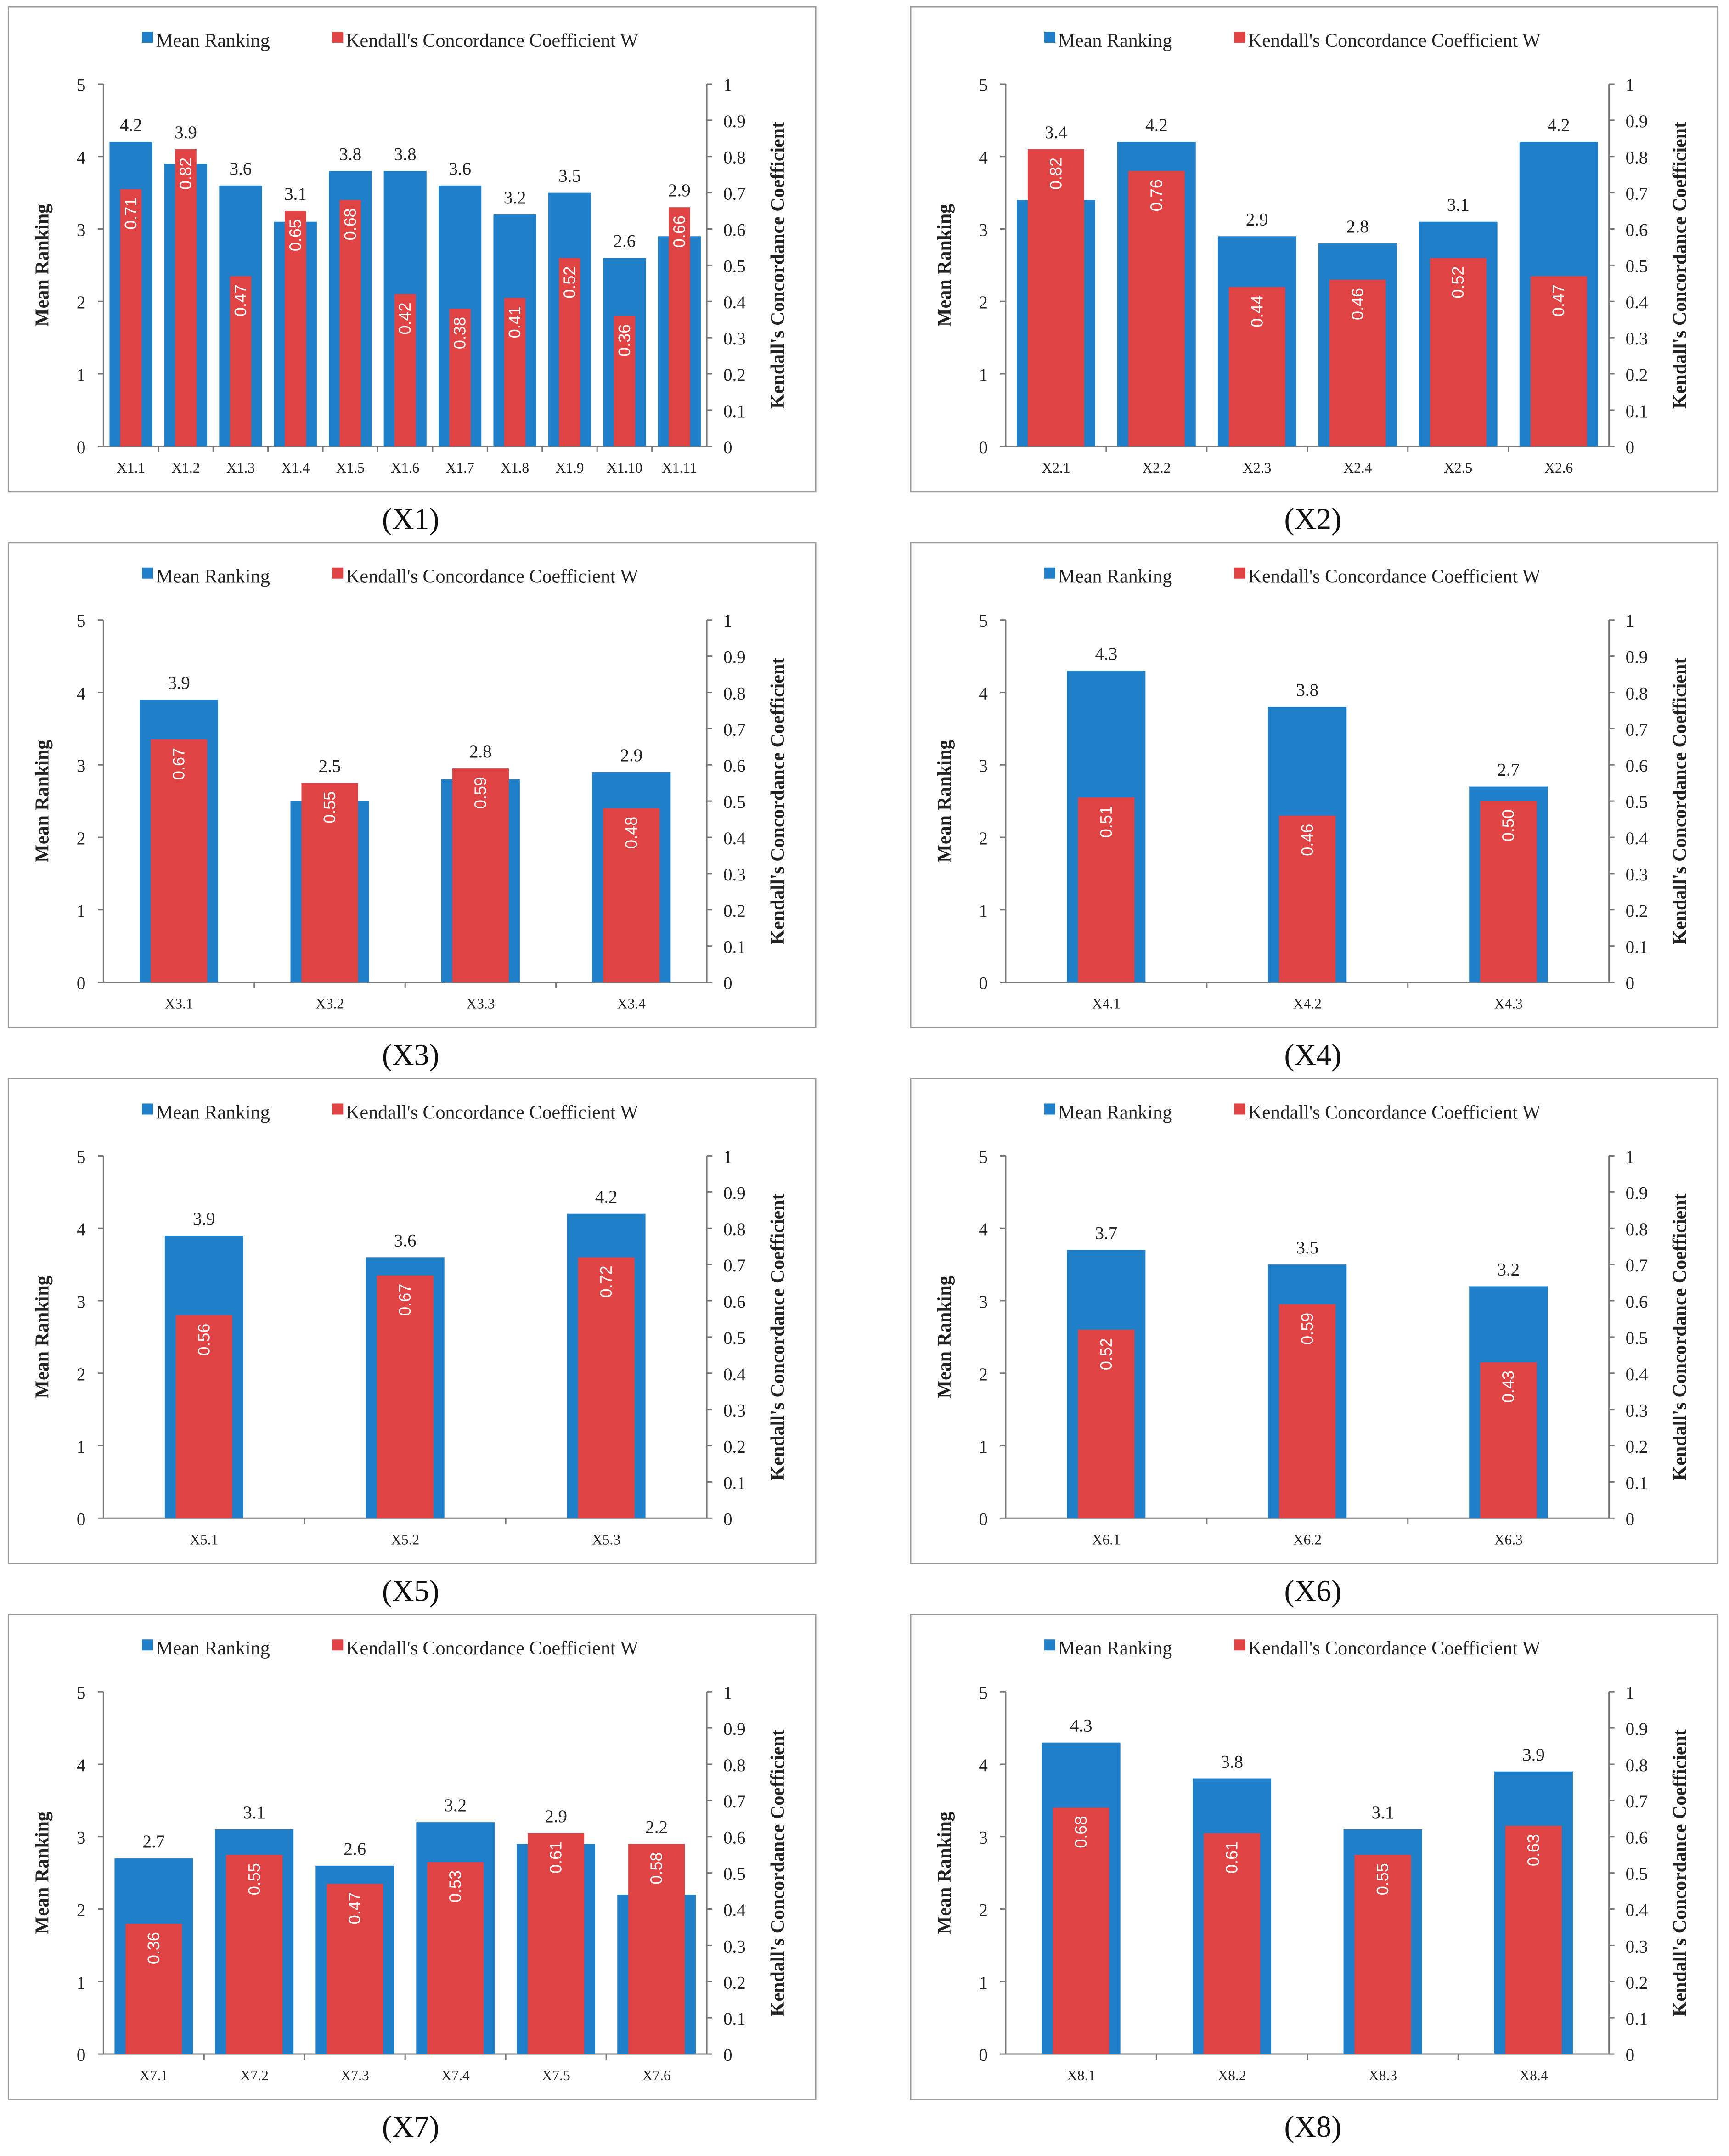  I want to click on mean-value-label: 4.2, so click(1156, 125).